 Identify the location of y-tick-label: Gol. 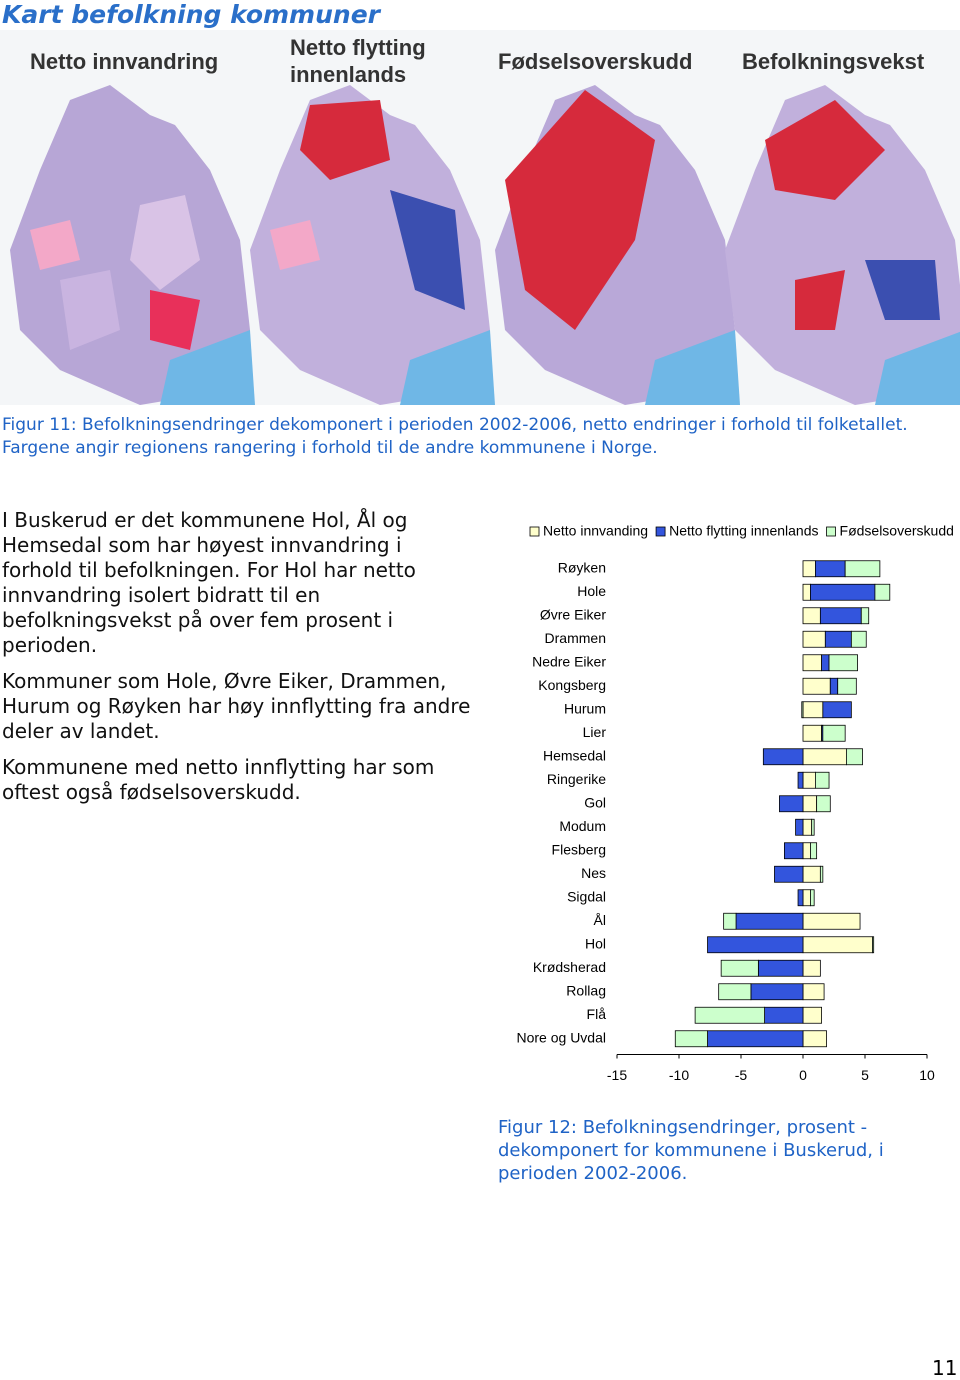
(595, 802).